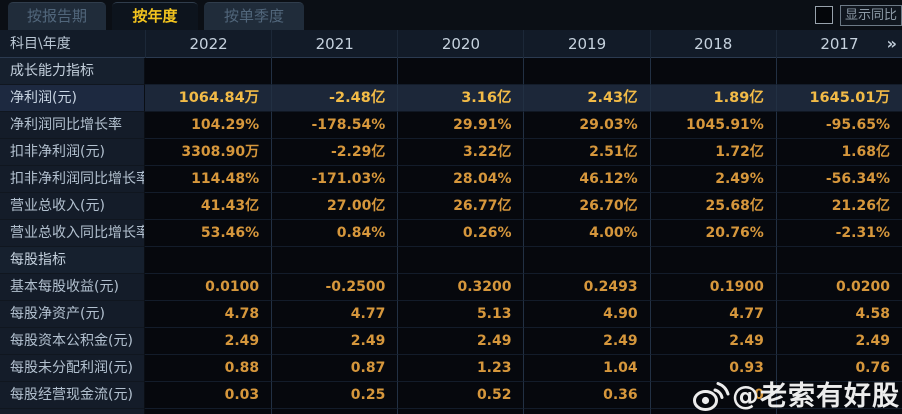  I want to click on cell: 0.52, so click(460, 395).